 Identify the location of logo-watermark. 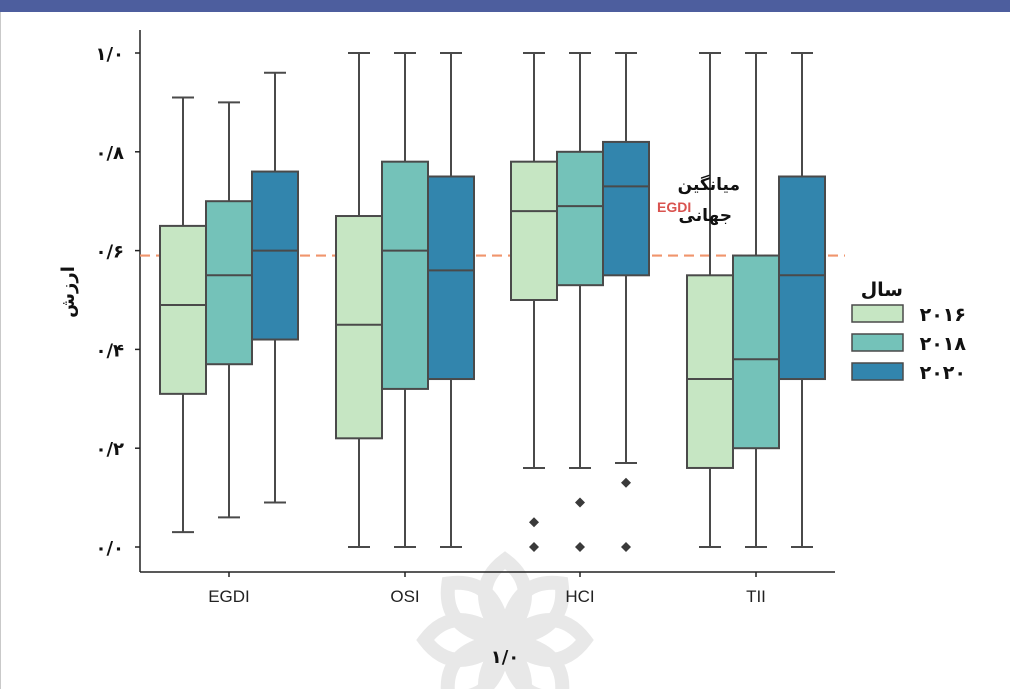
(505, 620).